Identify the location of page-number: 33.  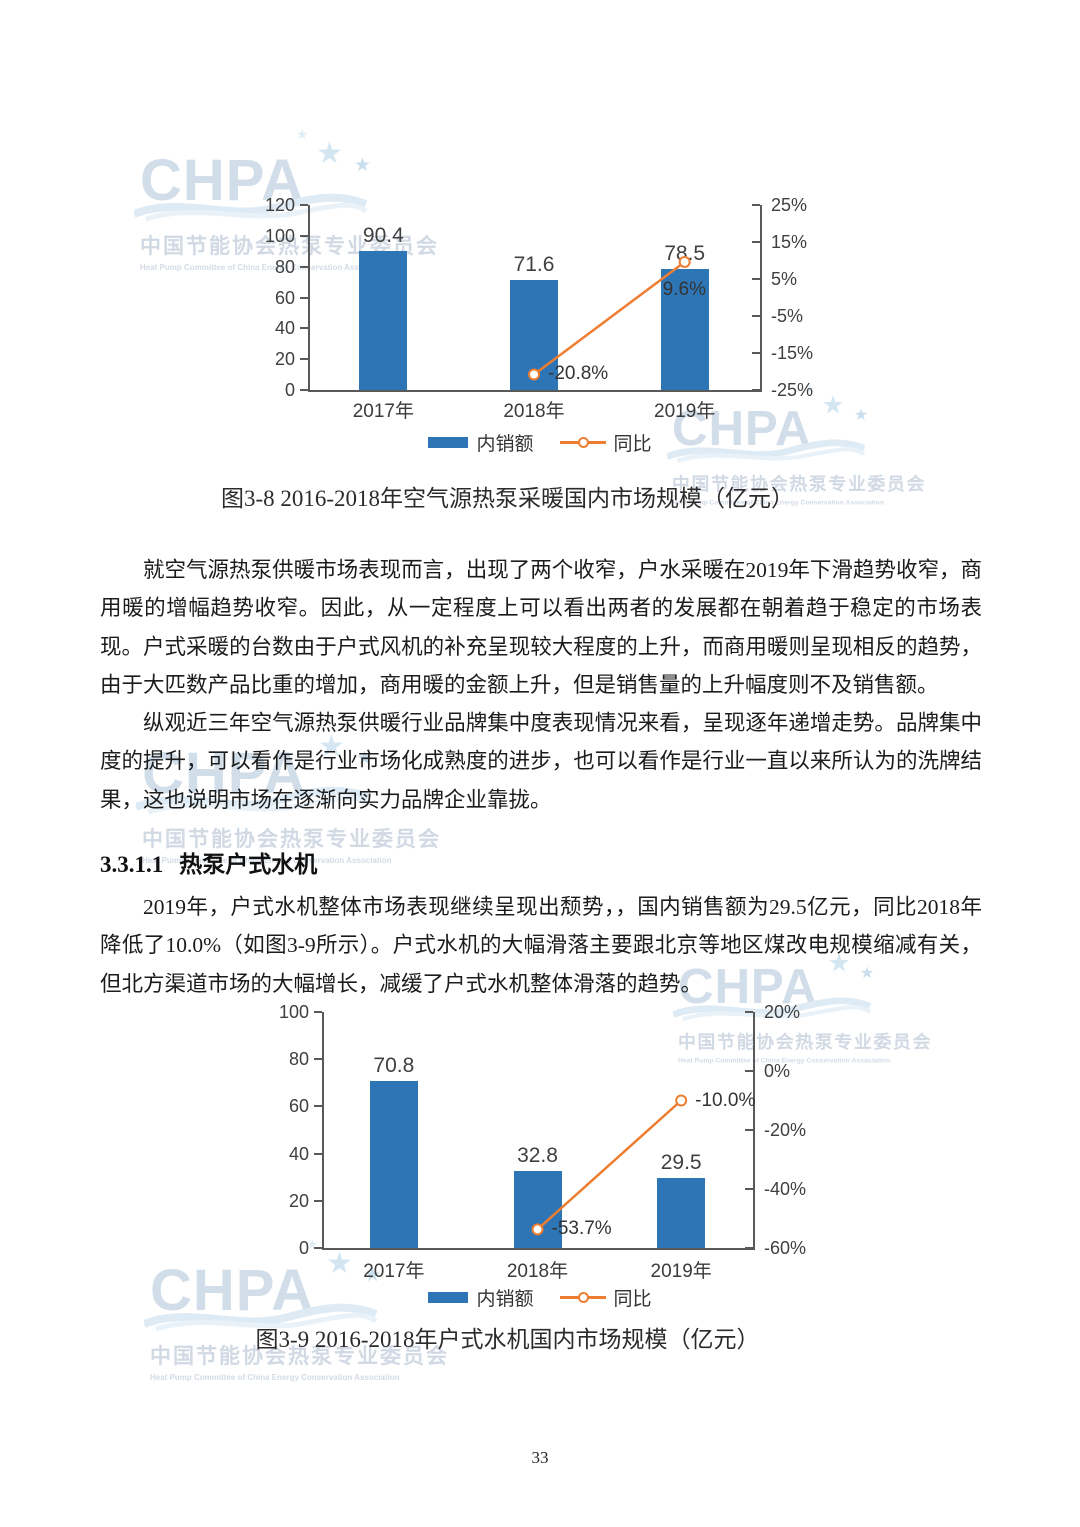
(540, 1457).